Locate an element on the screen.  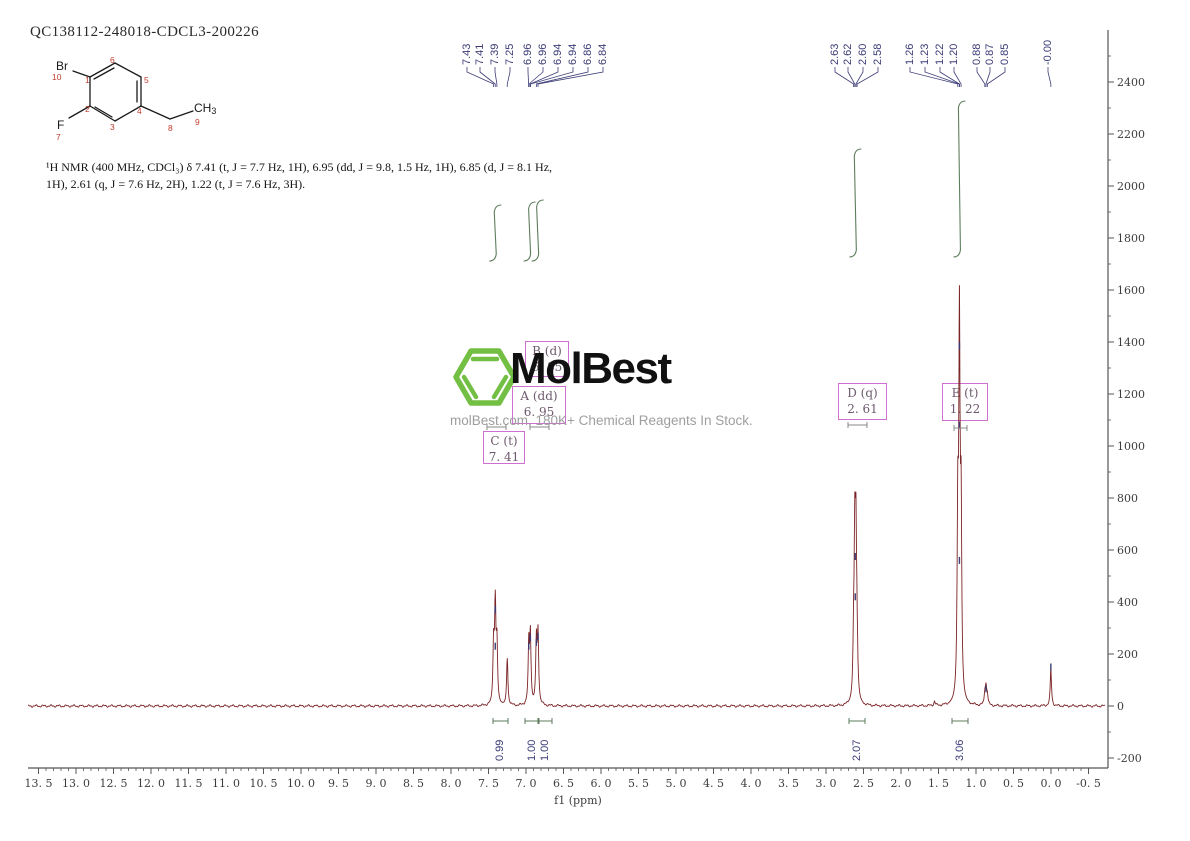
svg-text: 3. 5 is located at coordinates (788, 783).